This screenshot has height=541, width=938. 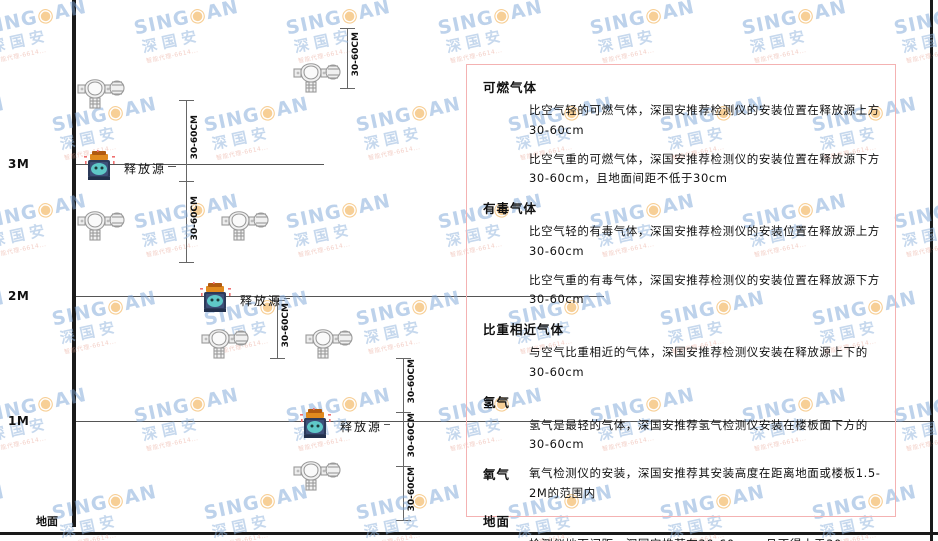 What do you see at coordinates (698, 434) in the screenshot?
I see `section-paragraph: 氢气是最轻的气体，深国安推荐氢气检测仪安装在楼板面下方的30-60cm` at bounding box center [698, 434].